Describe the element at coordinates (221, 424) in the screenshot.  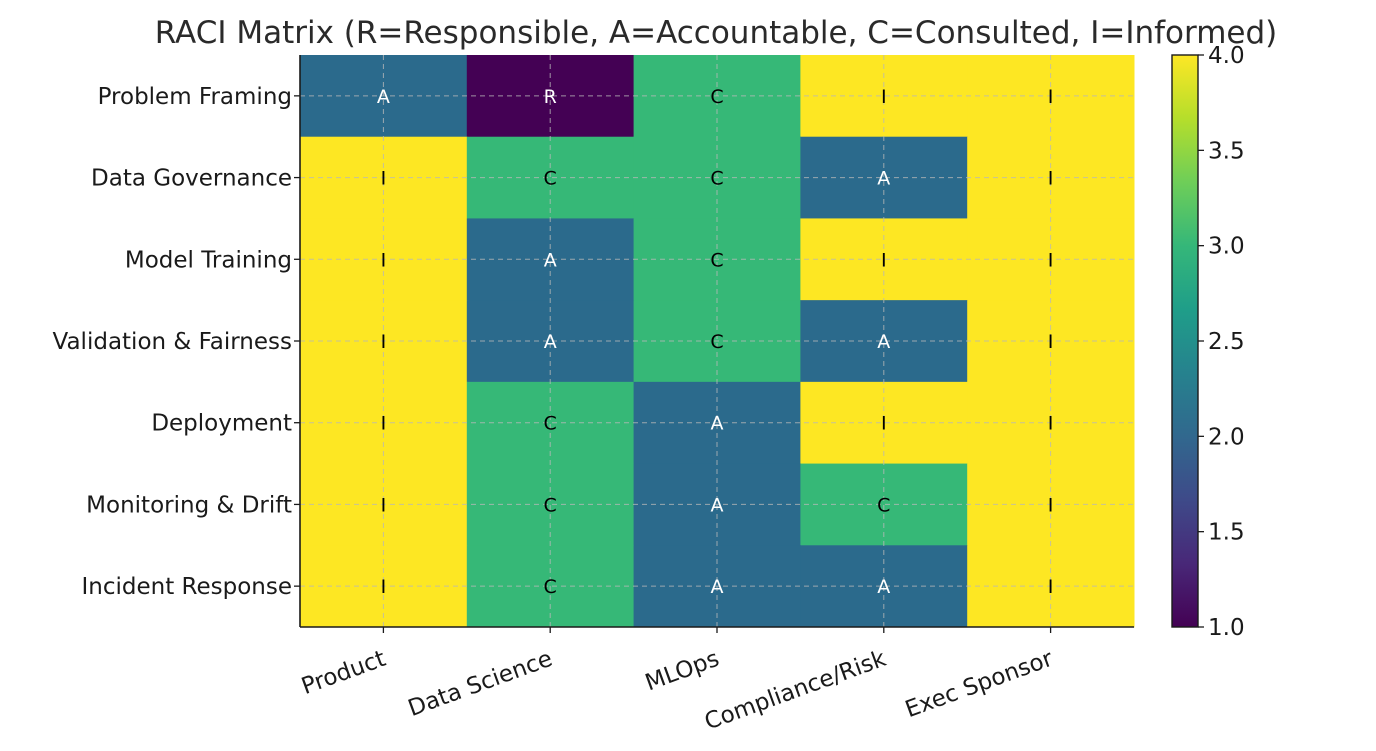
I see `row-label: Deployment` at that location.